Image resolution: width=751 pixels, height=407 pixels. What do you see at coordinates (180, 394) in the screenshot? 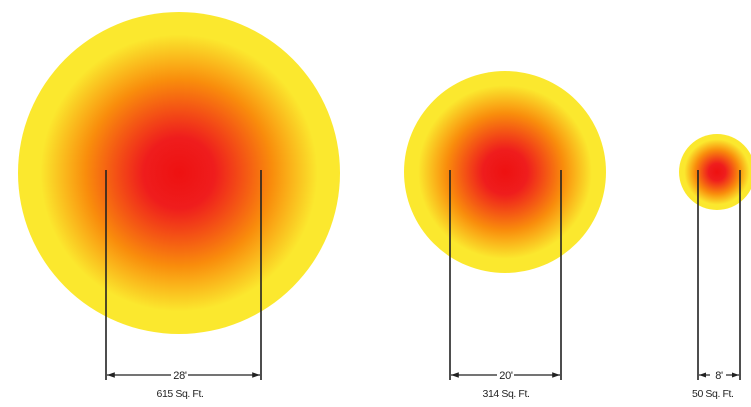
I see `area-label-large: 615 Sq. Ft.` at bounding box center [180, 394].